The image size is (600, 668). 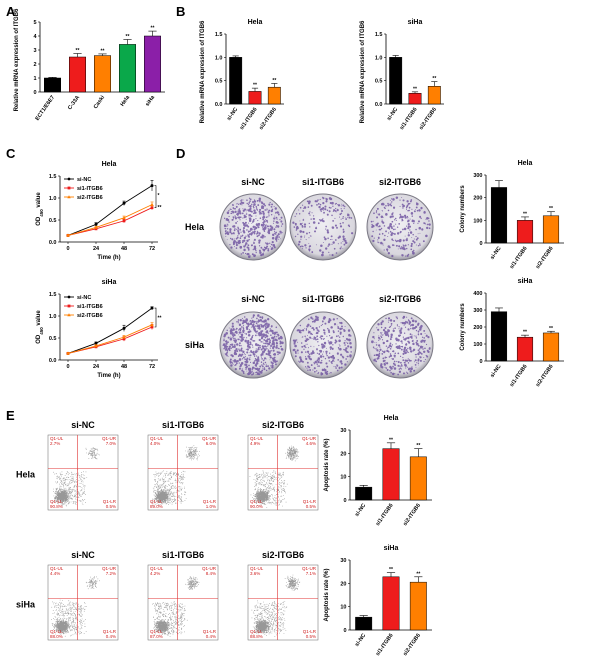 What do you see at coordinates (343, 478) in the screenshot?
I see `y-tick-label: 10` at bounding box center [343, 478].